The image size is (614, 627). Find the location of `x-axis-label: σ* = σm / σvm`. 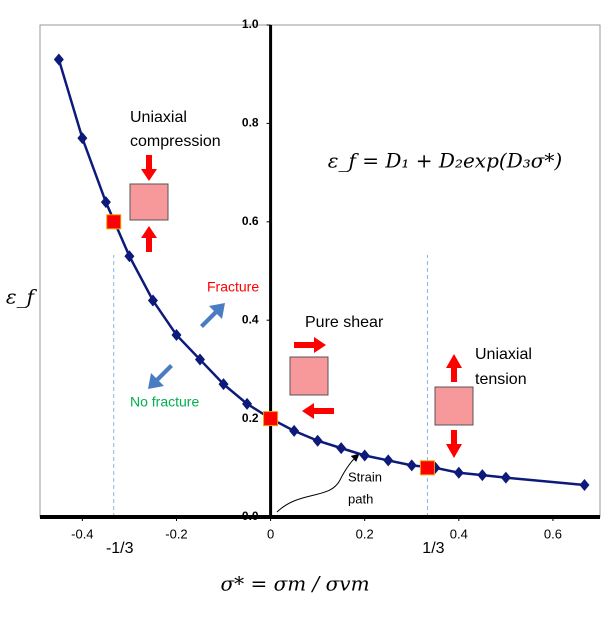

x-axis-label: σ* = σm / σvm is located at coordinates (294, 584).